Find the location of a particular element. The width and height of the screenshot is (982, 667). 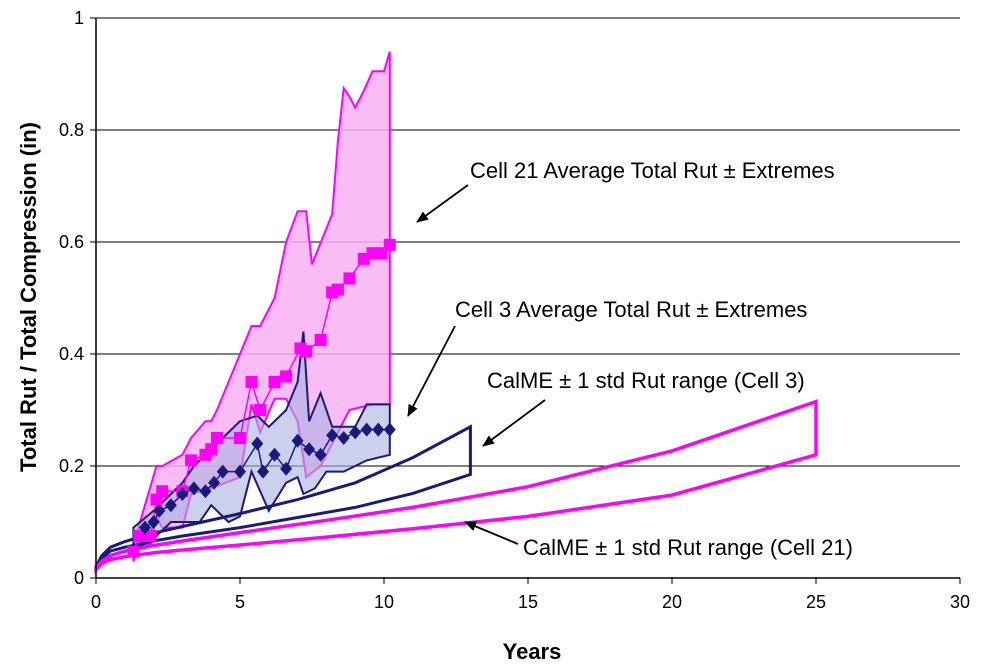

y-tick-label: 0.4 is located at coordinates (71, 354).